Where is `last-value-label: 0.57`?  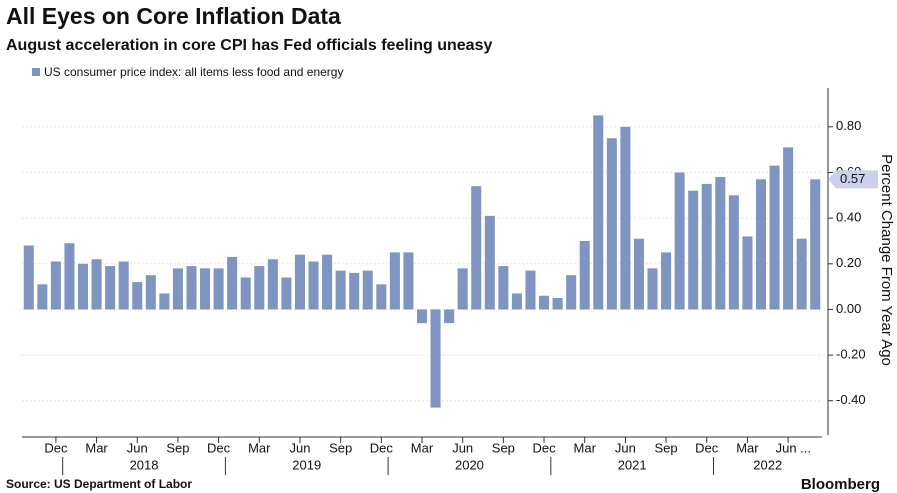
last-value-label: 0.57 is located at coordinates (852, 178).